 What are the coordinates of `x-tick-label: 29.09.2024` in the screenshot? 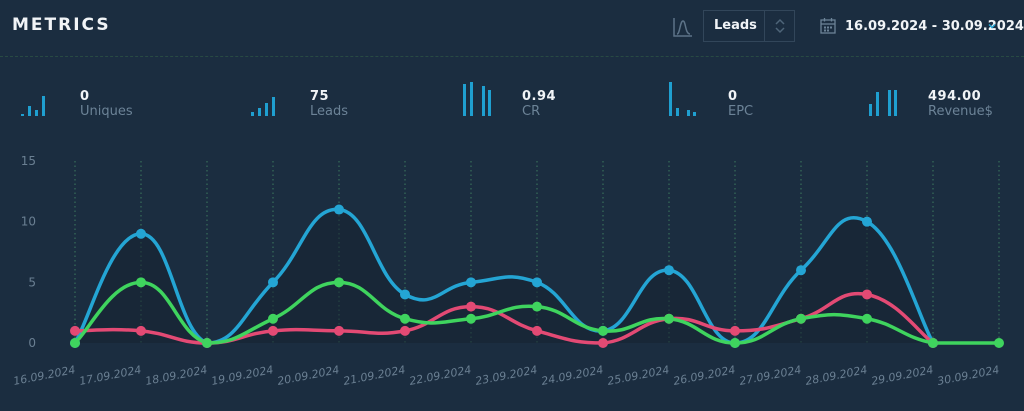 It's located at (902, 375).